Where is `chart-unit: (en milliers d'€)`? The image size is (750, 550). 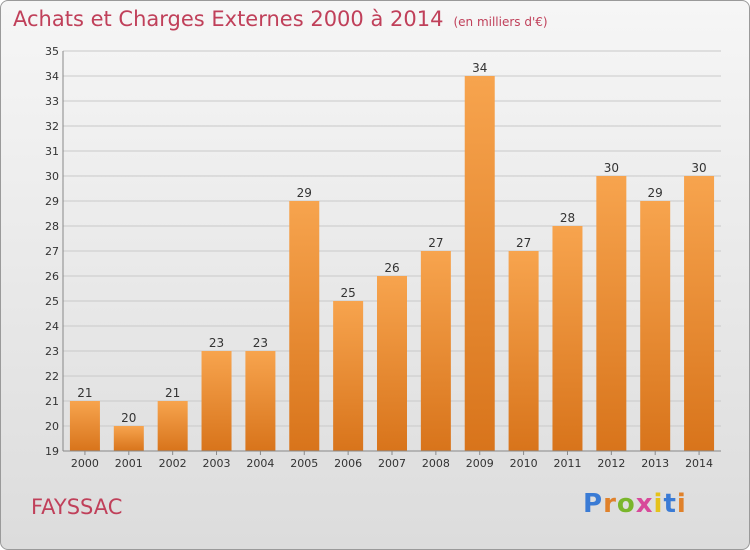 chart-unit: (en milliers d'€) is located at coordinates (500, 22).